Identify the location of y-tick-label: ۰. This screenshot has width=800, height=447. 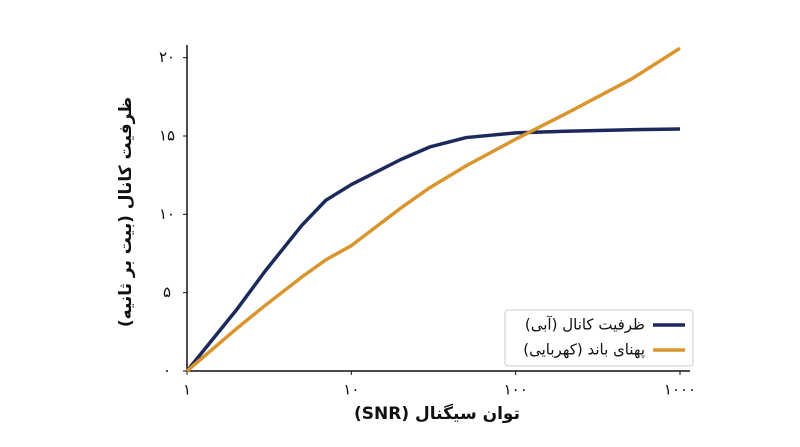
(167, 371).